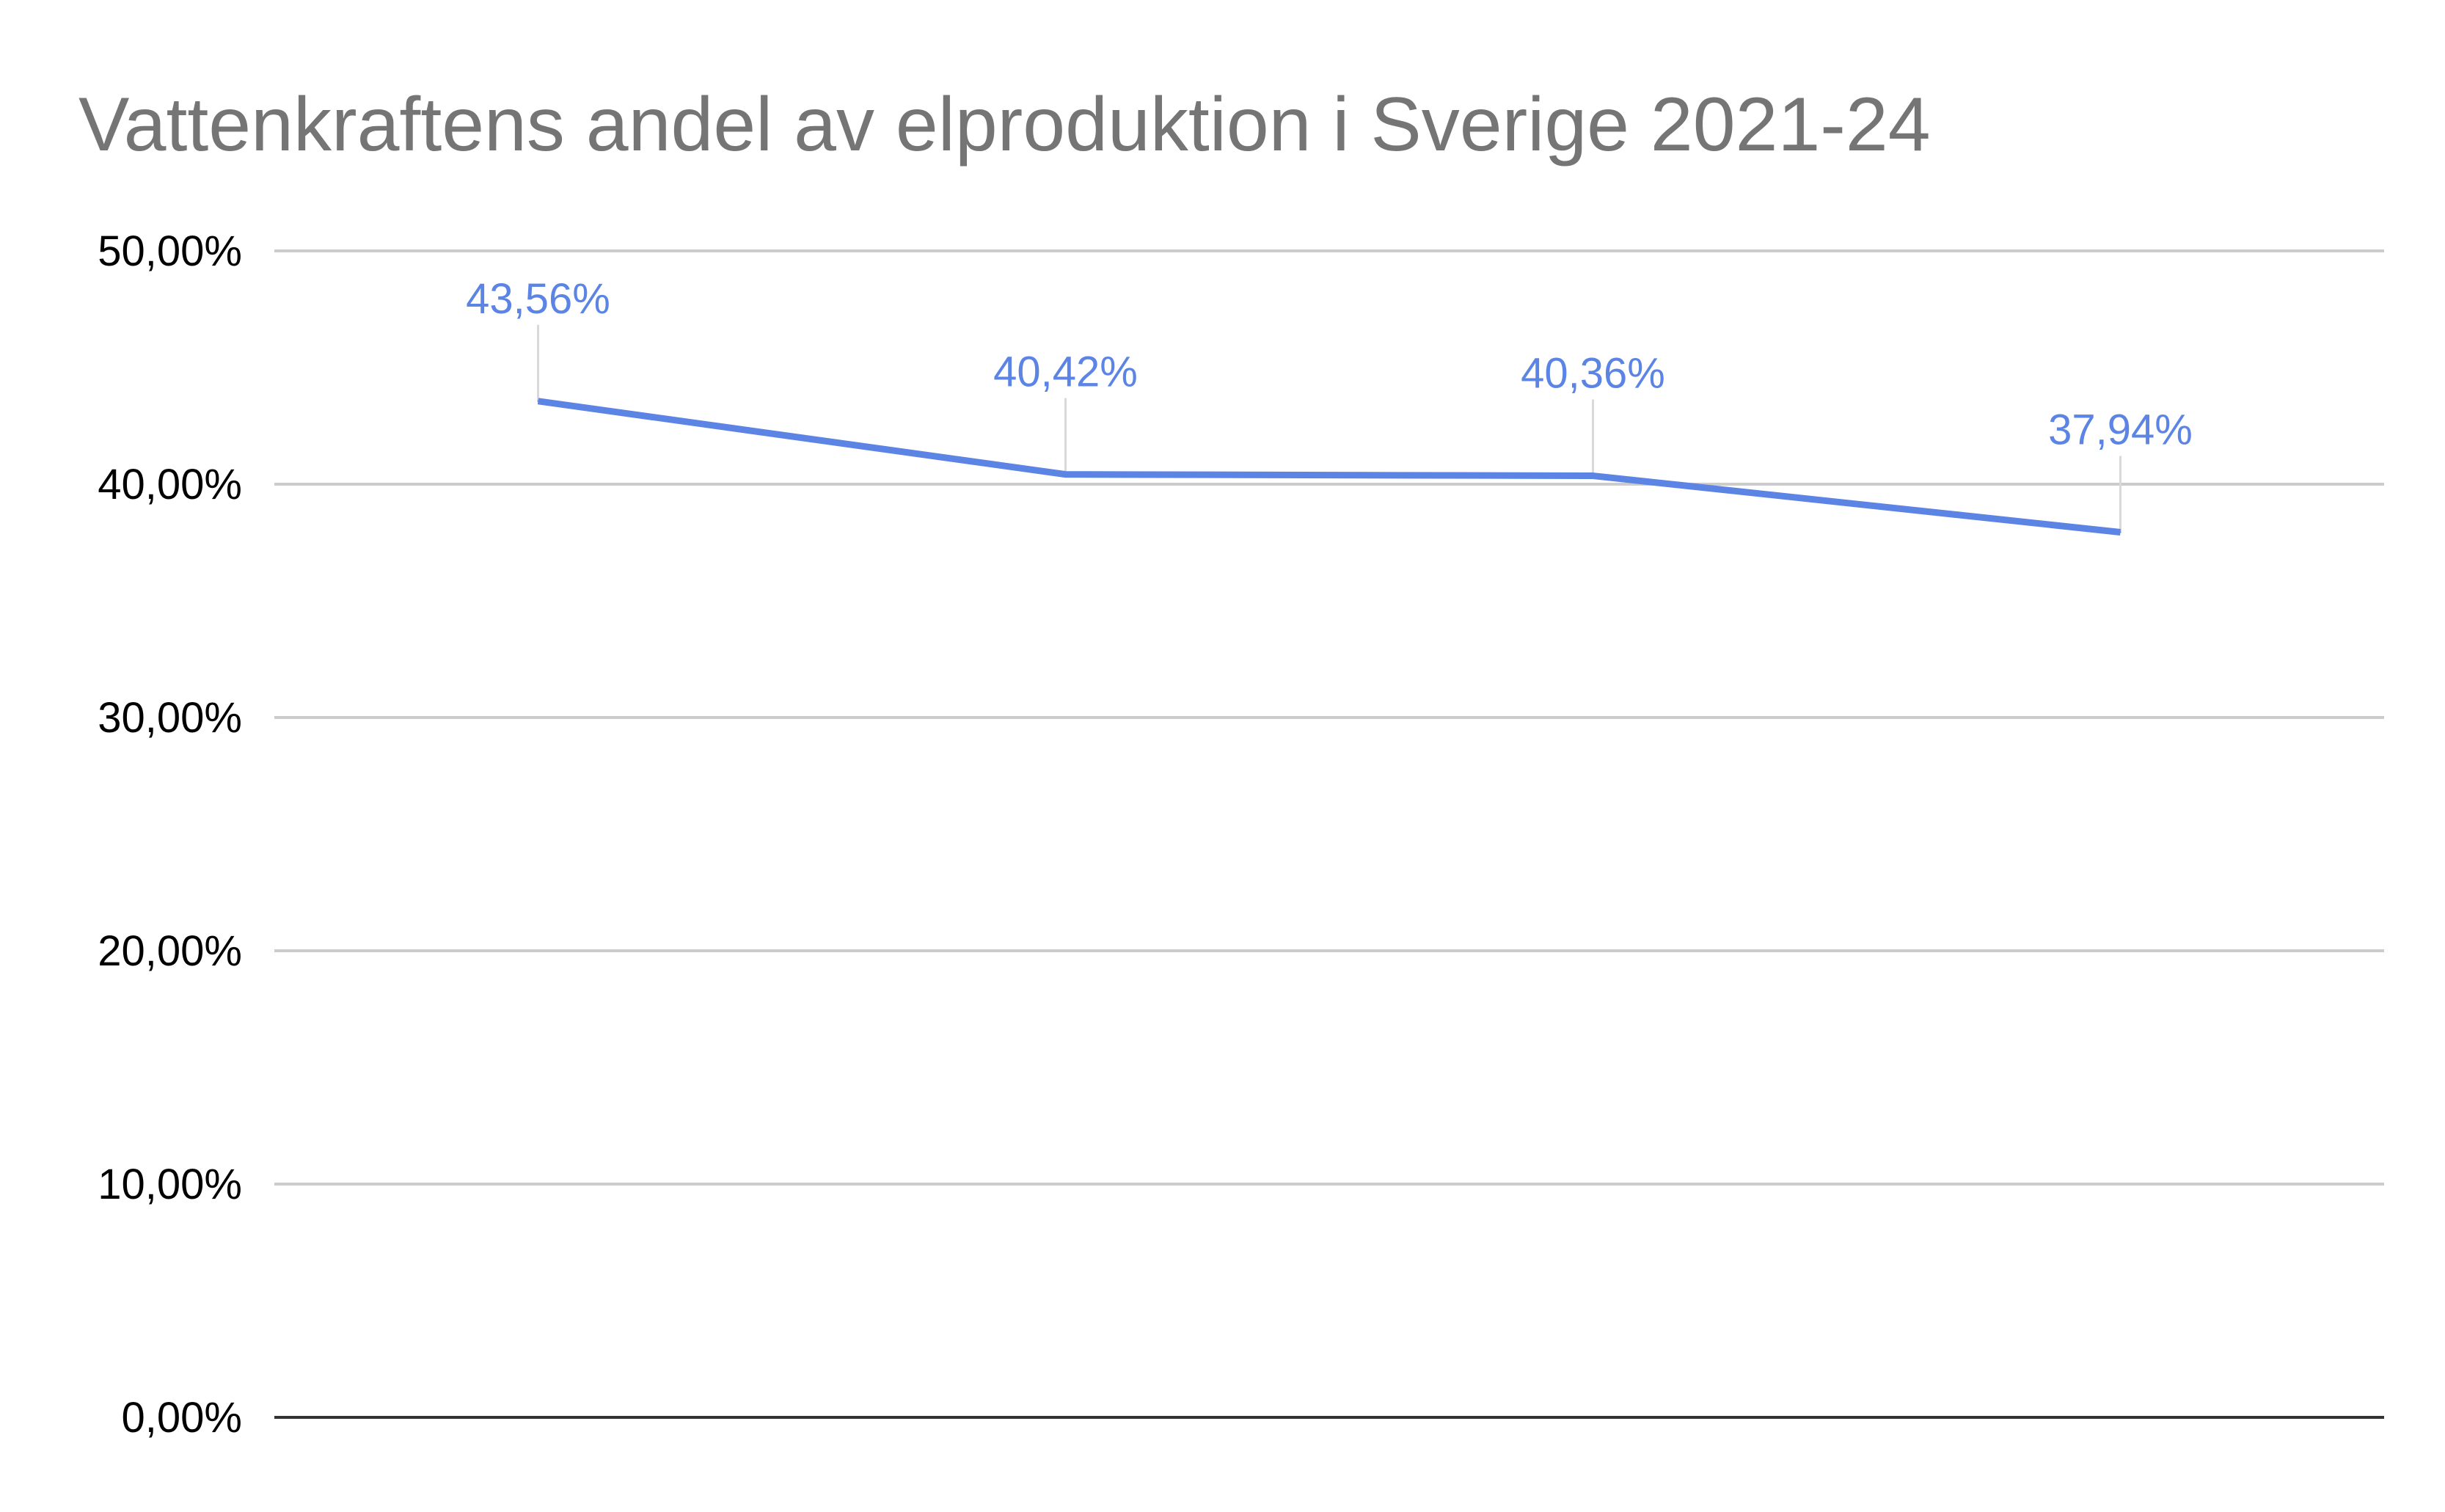 Image resolution: width=2445 pixels, height=1512 pixels. Describe the element at coordinates (182, 1418) in the screenshot. I see `y-tick-label: 0,00%` at that location.